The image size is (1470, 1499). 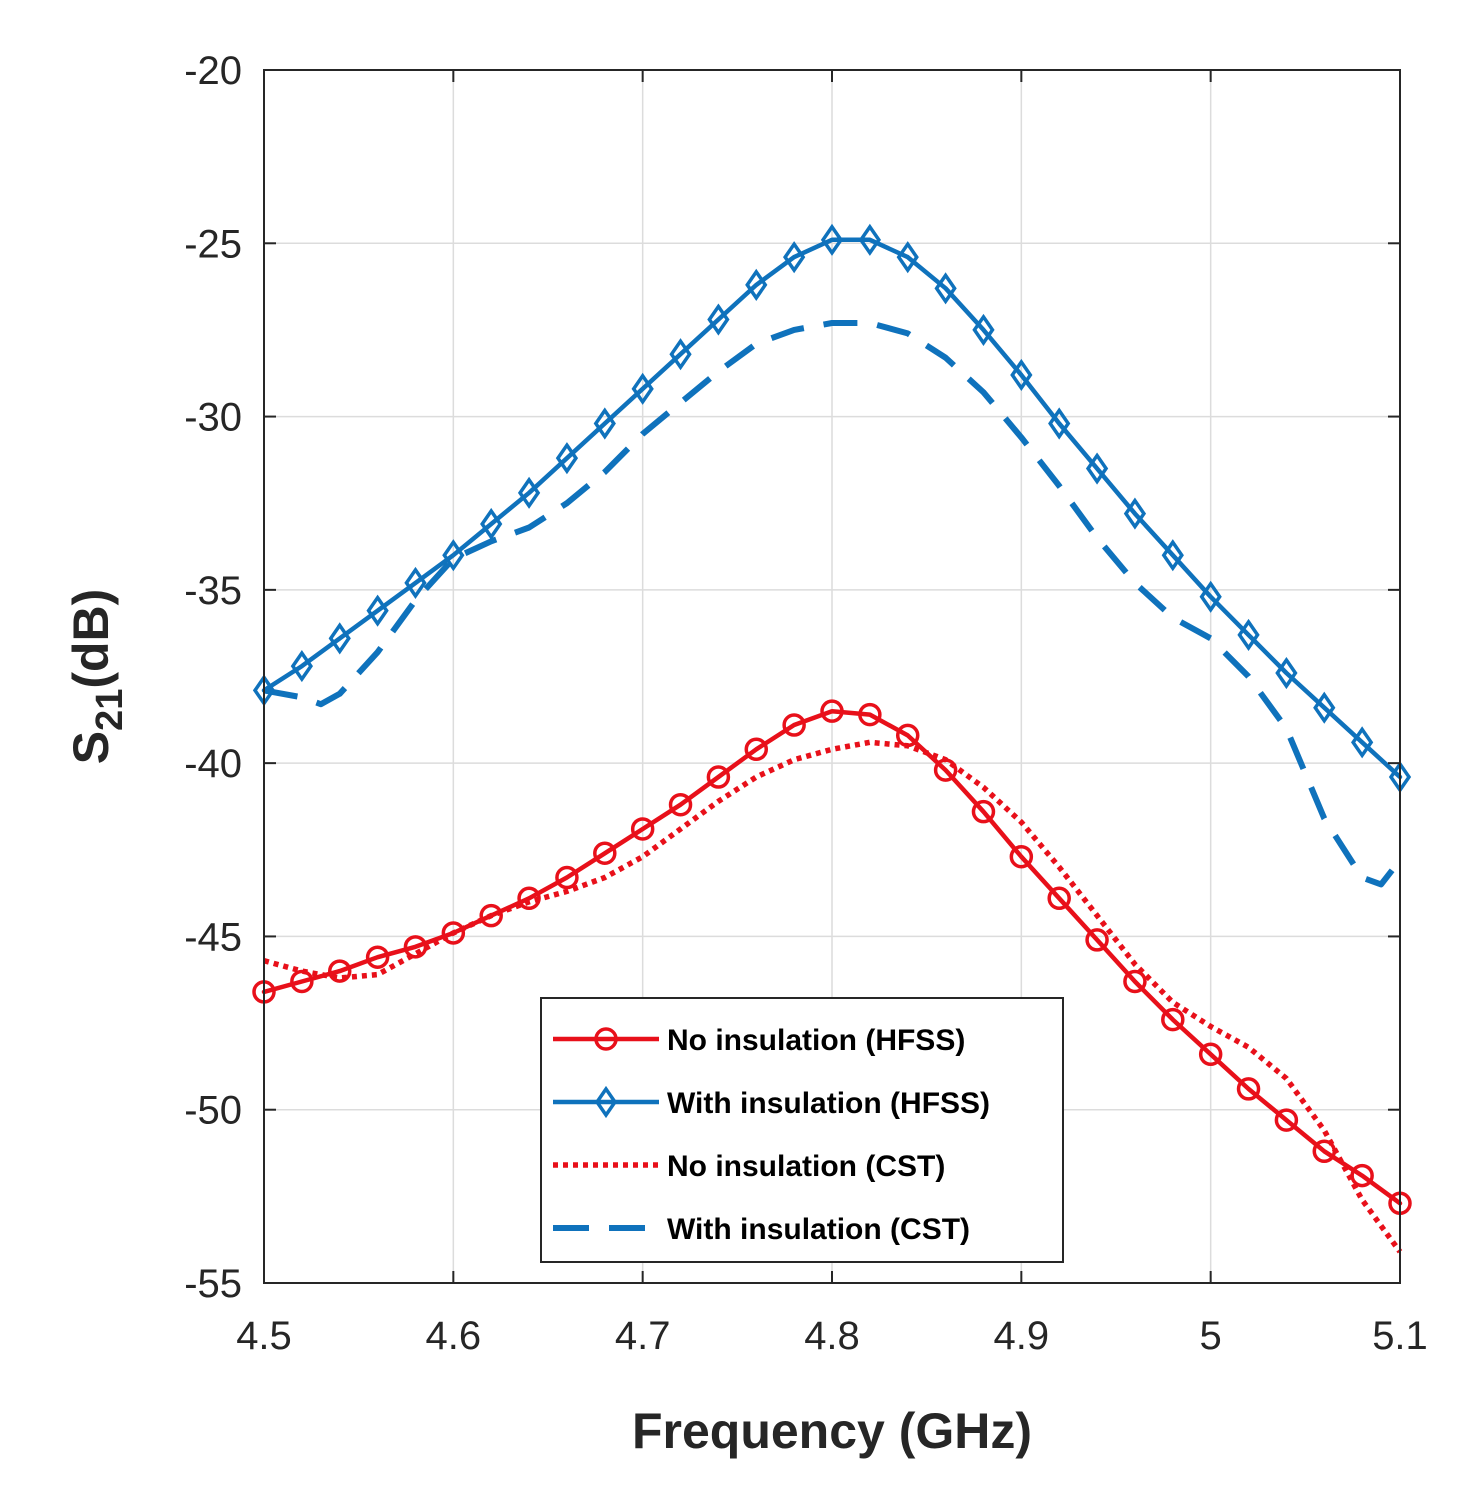 I want to click on legend-entry: With insulation (HFSS), so click(x=771, y=1102).